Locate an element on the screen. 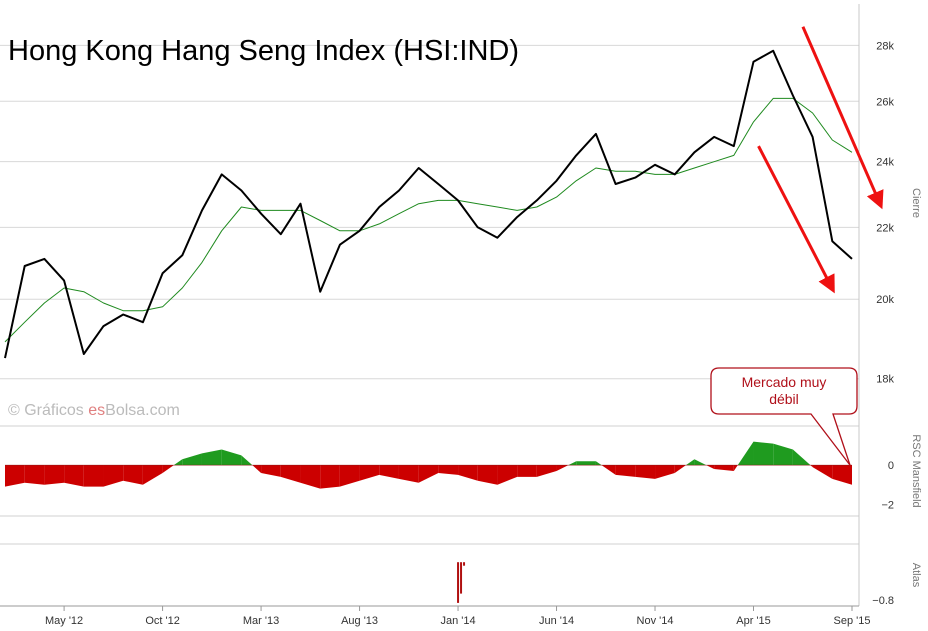 The image size is (928, 631). price-y-tick: 24k is located at coordinates (885, 163).